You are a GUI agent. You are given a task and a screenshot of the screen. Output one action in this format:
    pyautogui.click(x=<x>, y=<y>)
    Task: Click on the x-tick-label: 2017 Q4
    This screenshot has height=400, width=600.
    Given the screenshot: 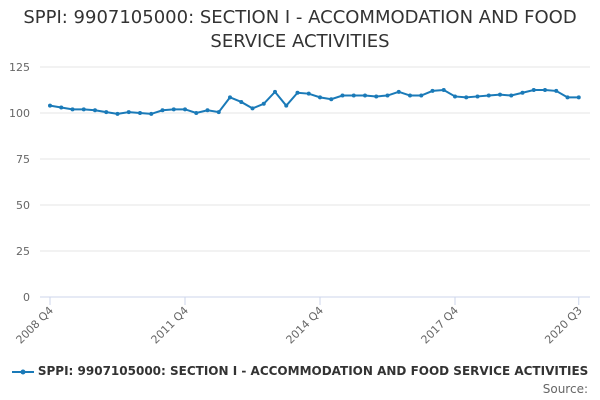 What is the action you would take?
    pyautogui.click(x=440, y=325)
    